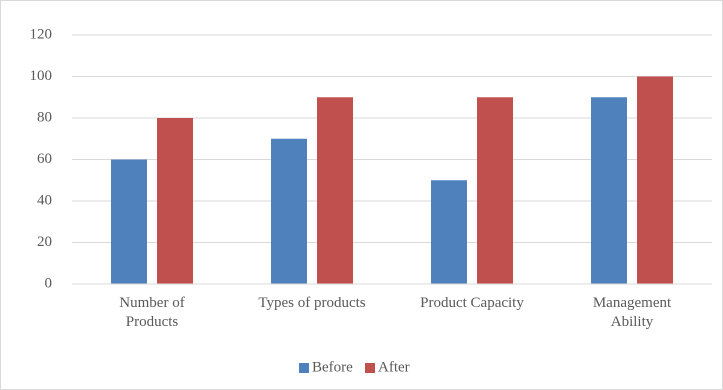  I want to click on y-tick-label: 0, so click(49, 283).